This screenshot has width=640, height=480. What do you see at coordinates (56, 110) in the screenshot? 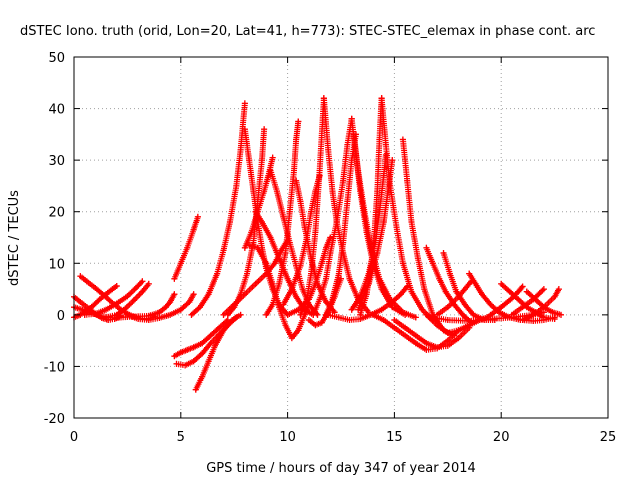
I see `y-tick-label: 40` at bounding box center [56, 110].